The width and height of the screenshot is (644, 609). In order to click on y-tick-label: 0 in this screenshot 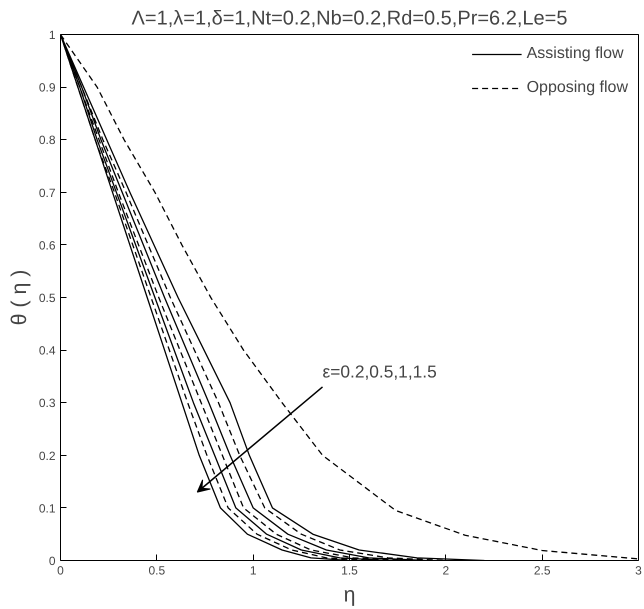, I will do `click(52, 561)`.